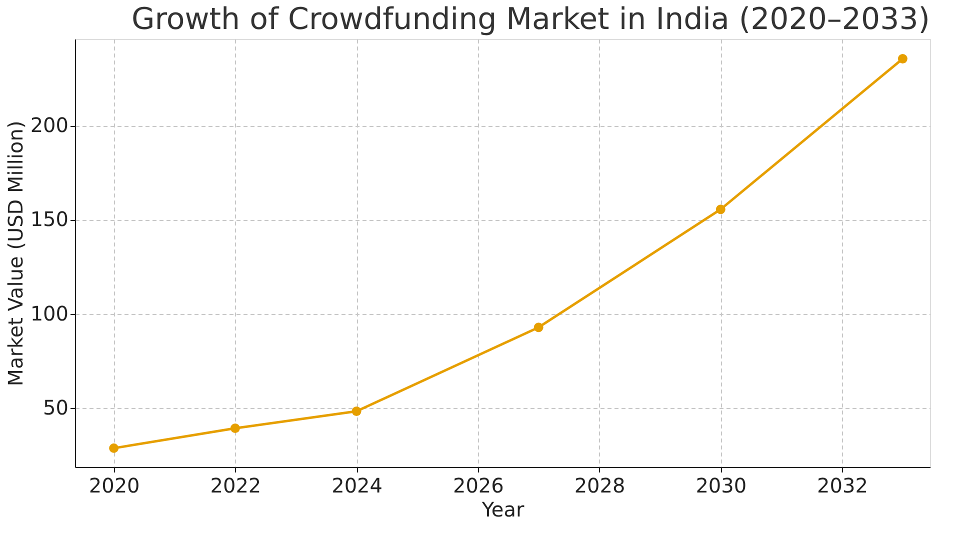  What do you see at coordinates (721, 486) in the screenshot?
I see `x-tick-label: 2030` at bounding box center [721, 486].